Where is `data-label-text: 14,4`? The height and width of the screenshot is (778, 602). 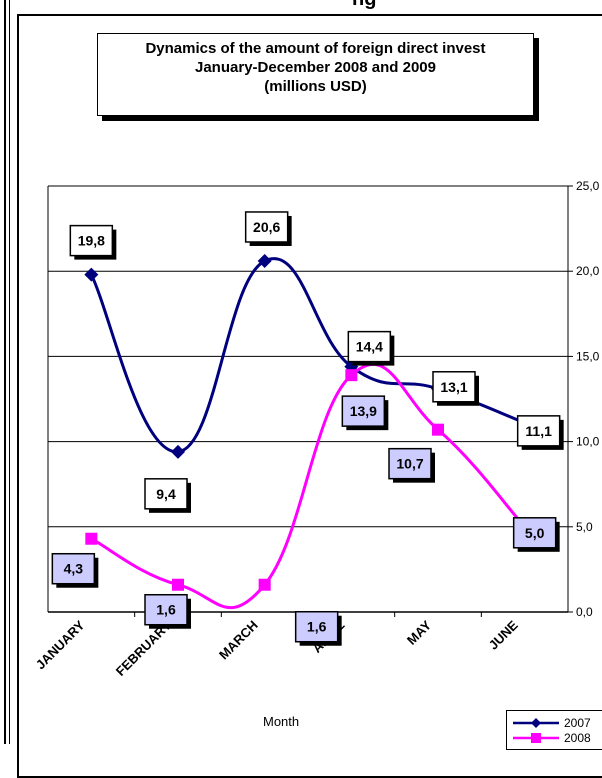
data-label-text: 14,4 is located at coordinates (369, 347).